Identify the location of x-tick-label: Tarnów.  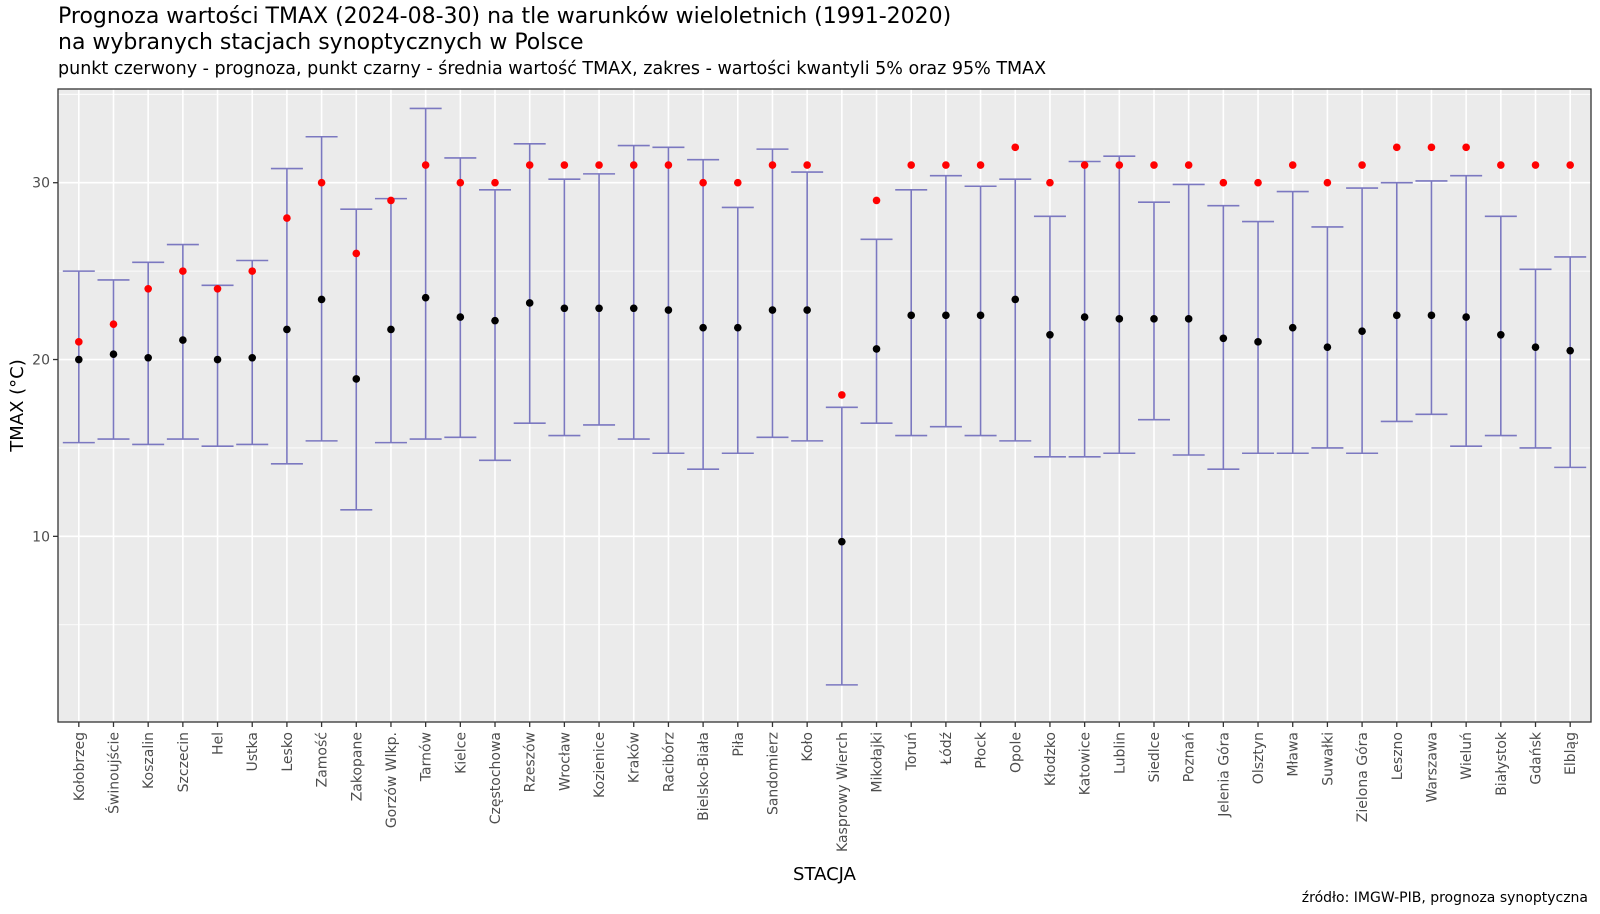
(427, 757).